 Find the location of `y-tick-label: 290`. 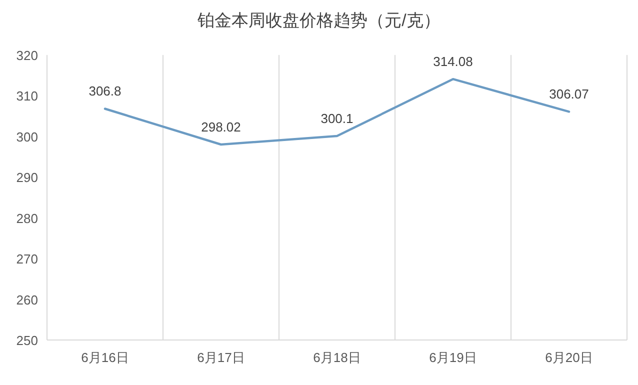

y-tick-label: 290 is located at coordinates (27, 178).